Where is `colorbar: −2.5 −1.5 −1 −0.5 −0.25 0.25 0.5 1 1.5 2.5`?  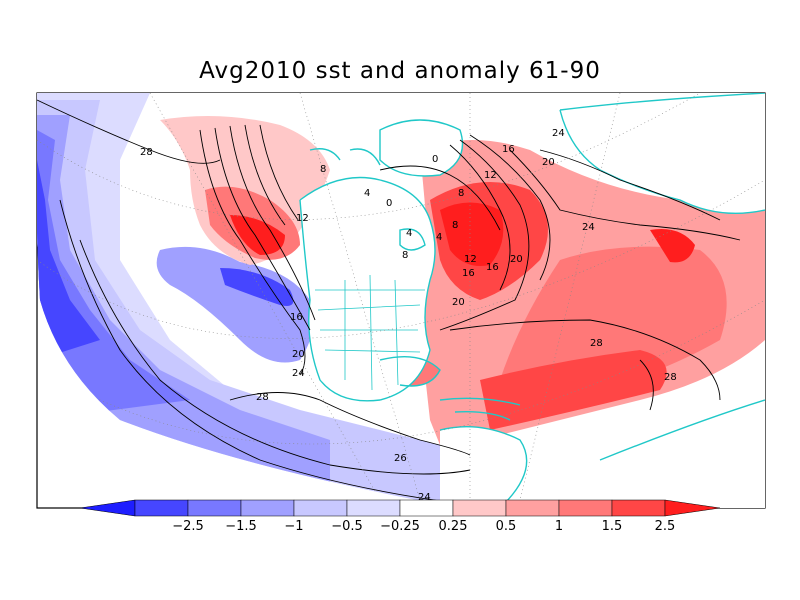 colorbar: −2.5 −1.5 −1 −0.5 −0.25 0.25 0.5 1 1.5 2.5 is located at coordinates (400, 516).